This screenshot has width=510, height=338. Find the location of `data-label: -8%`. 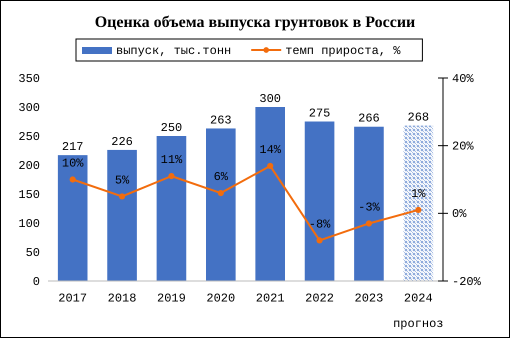

data-label: -8% is located at coordinates (320, 224).